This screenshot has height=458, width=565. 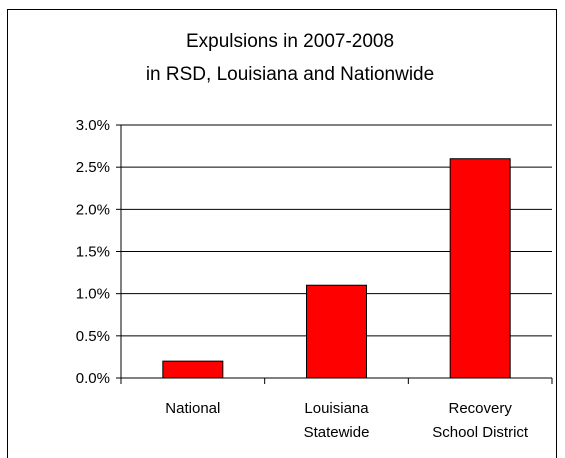 What do you see at coordinates (290, 74) in the screenshot?
I see `chart-title-line-2: in RSD, Louisiana and Nationwide` at bounding box center [290, 74].